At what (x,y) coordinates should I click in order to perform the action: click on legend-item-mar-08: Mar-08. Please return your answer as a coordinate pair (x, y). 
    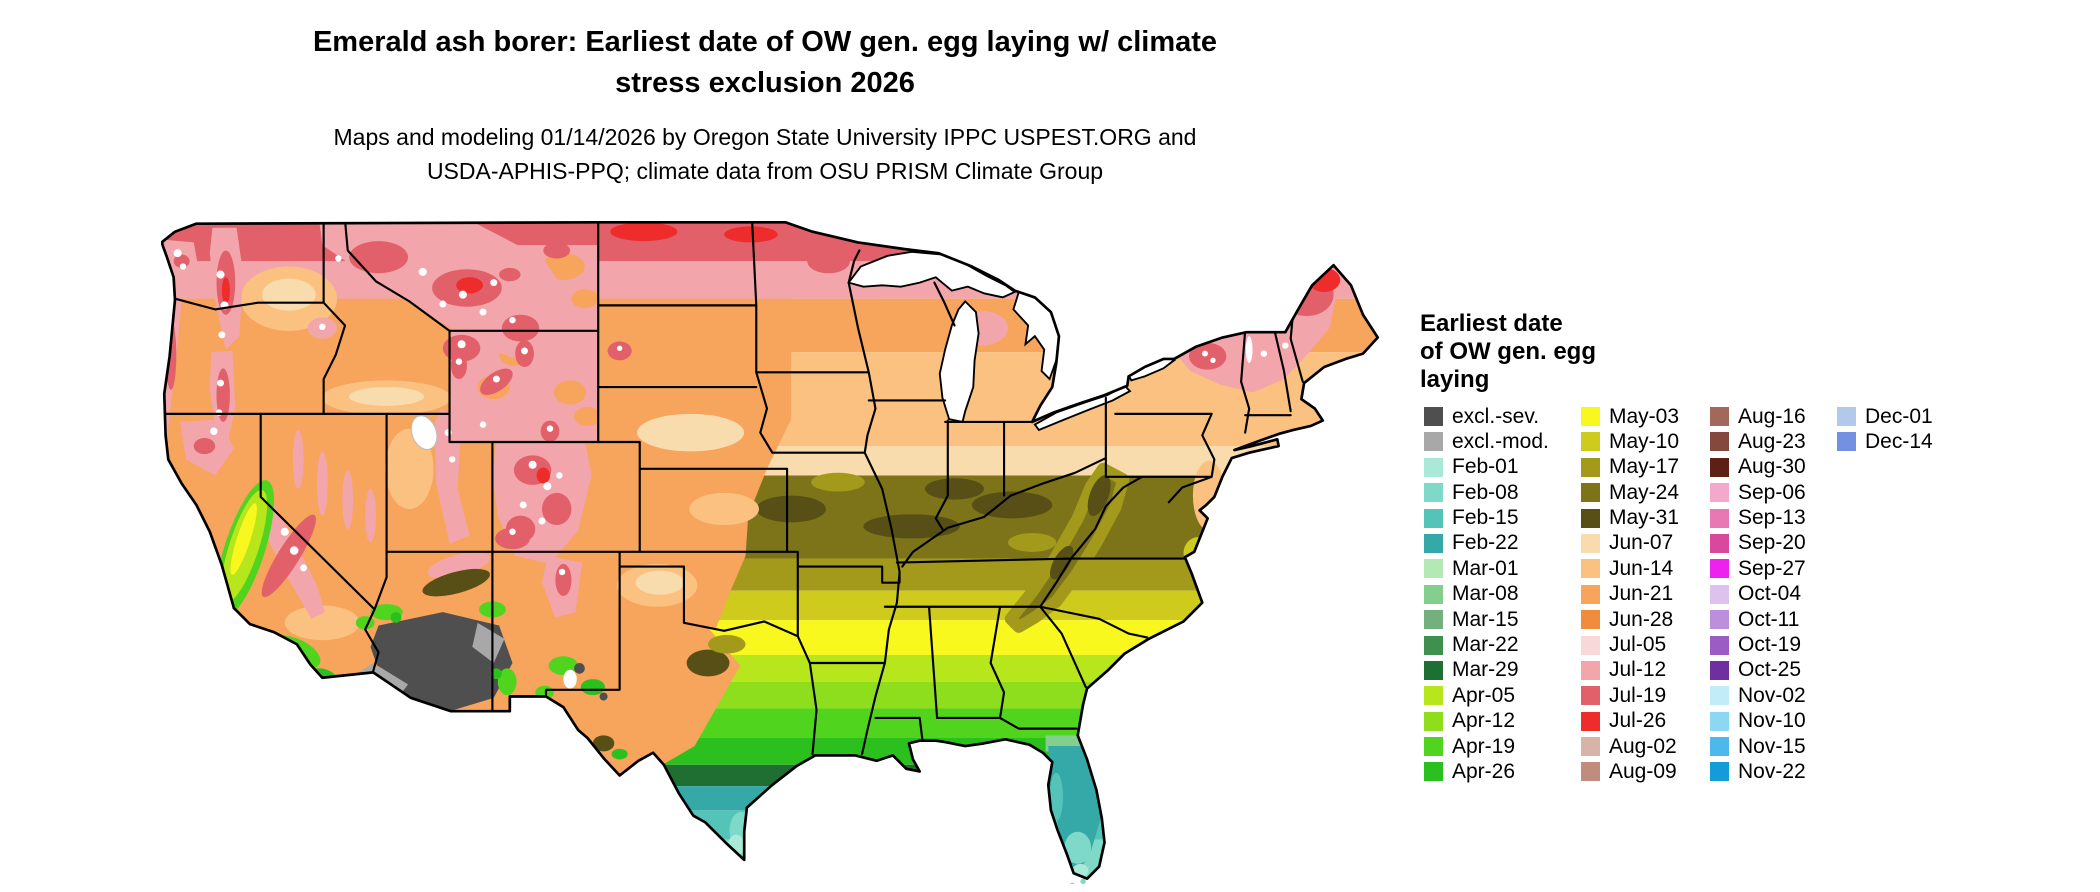
    Looking at the image, I should click on (1486, 594).